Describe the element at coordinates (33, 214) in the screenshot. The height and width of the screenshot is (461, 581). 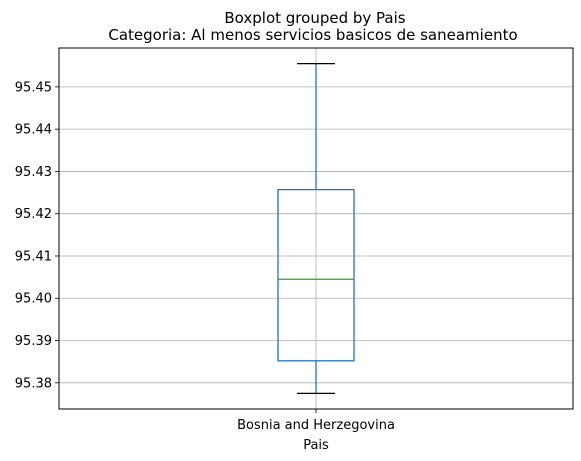
I see `y-tick-label: 95.42` at that location.